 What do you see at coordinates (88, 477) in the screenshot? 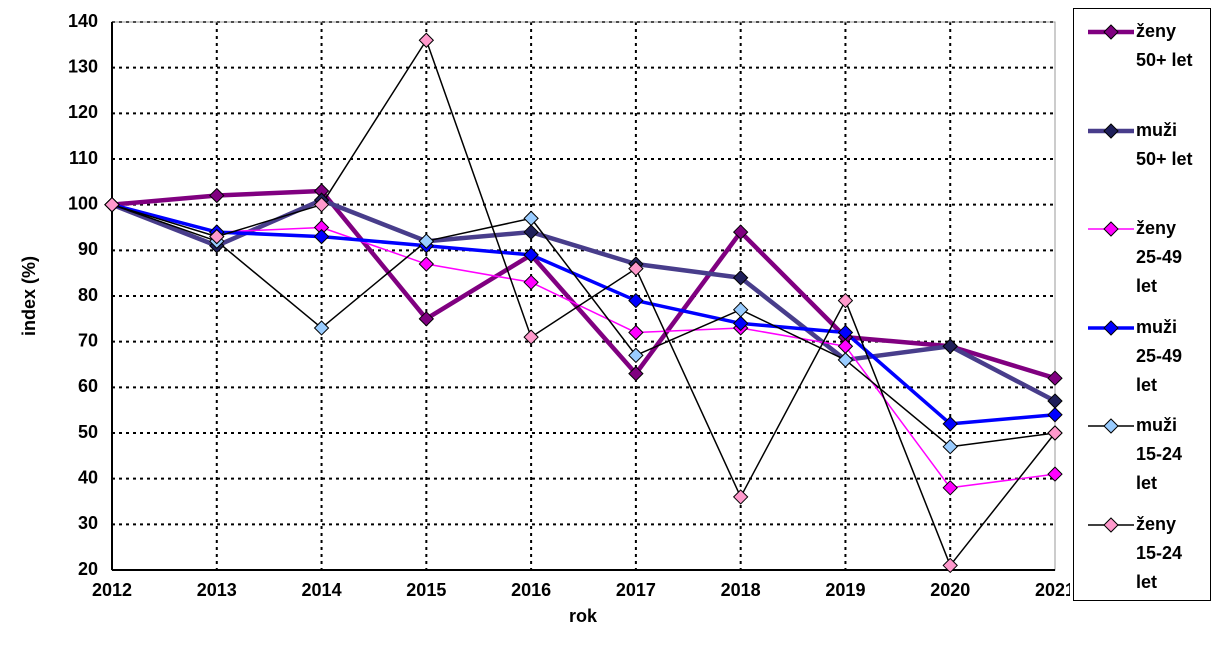
I see `y-tick-label: 40` at bounding box center [88, 477].